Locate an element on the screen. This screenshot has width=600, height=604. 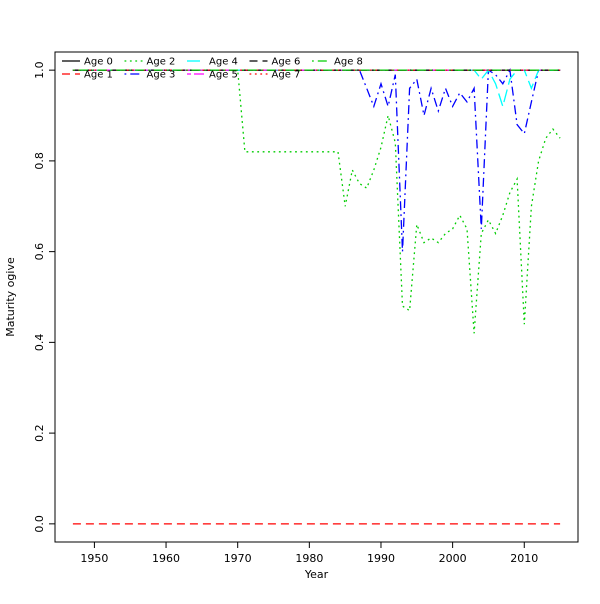
legend-label-age-1: Age 1 is located at coordinates (98, 75).